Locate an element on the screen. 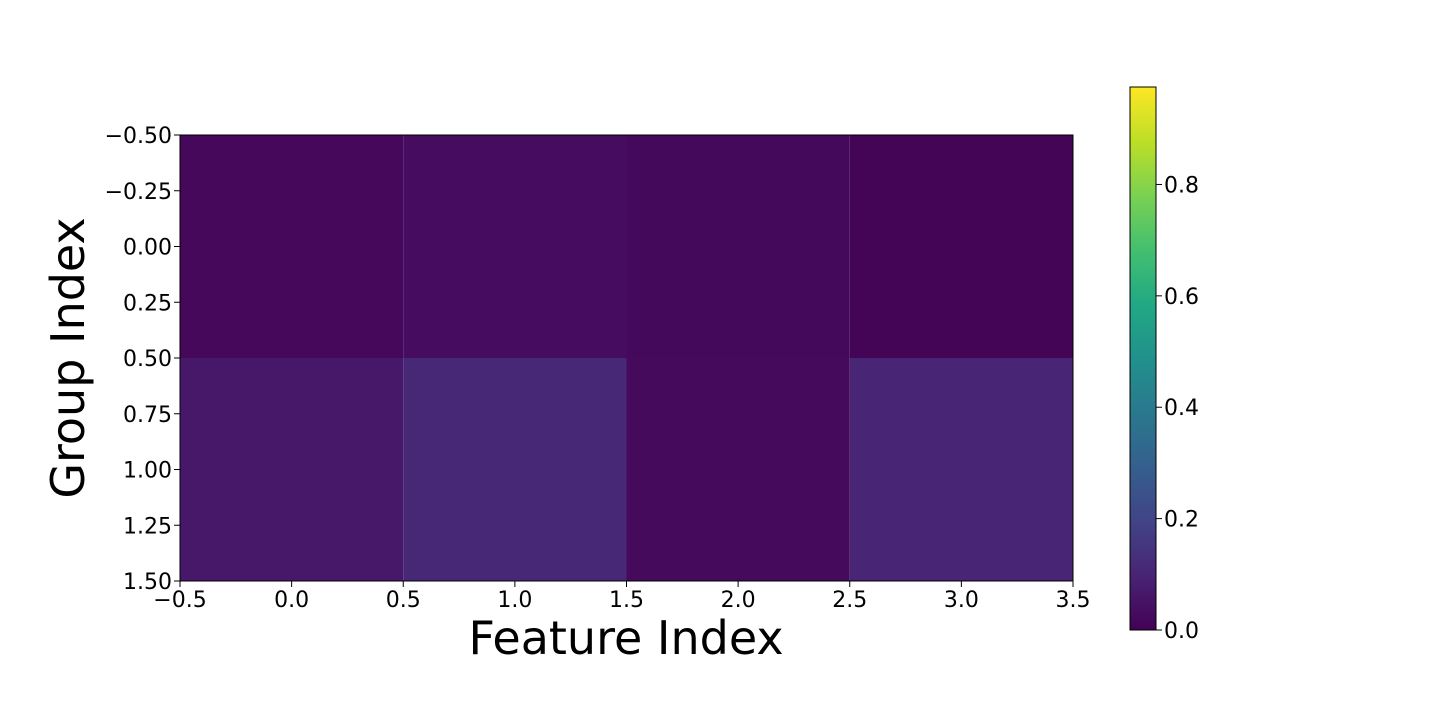  heatmap-cell-r0-c0 is located at coordinates (292, 246).